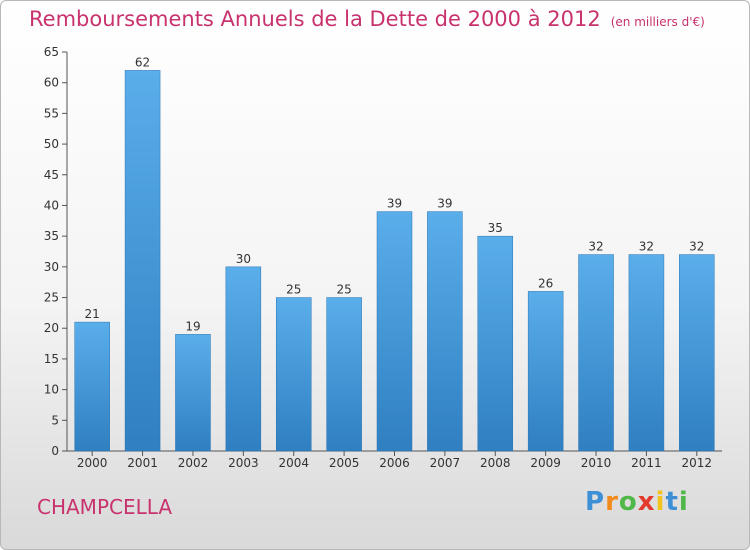 Image resolution: width=750 pixels, height=550 pixels. What do you see at coordinates (51, 205) in the screenshot?
I see `y-tick-label: 40` at bounding box center [51, 205].